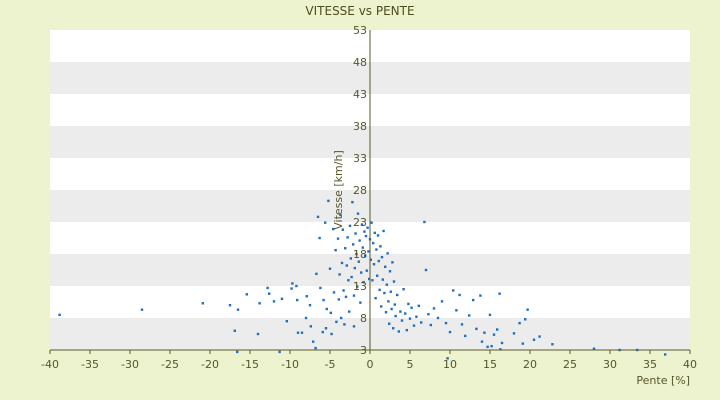  I want to click on y-tick-label: 53, so click(360, 30).